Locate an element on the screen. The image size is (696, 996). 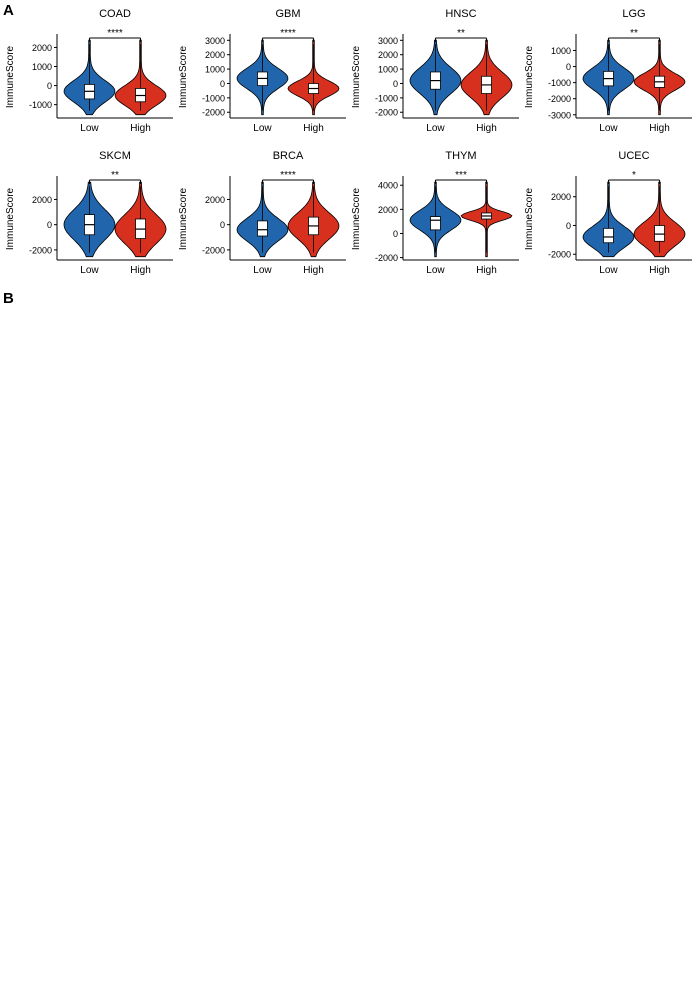
violin-plot-brca: BRCA ImmuneScore -2000 0 2000 Low High **** is located at coordinates (262, 213).